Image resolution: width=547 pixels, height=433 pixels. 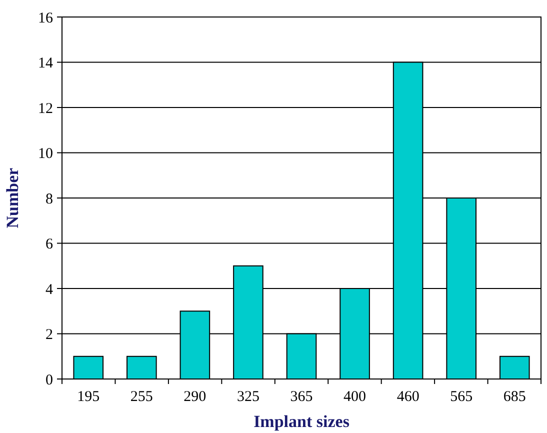 I want to click on x-tick-label: 325, so click(x=248, y=397).